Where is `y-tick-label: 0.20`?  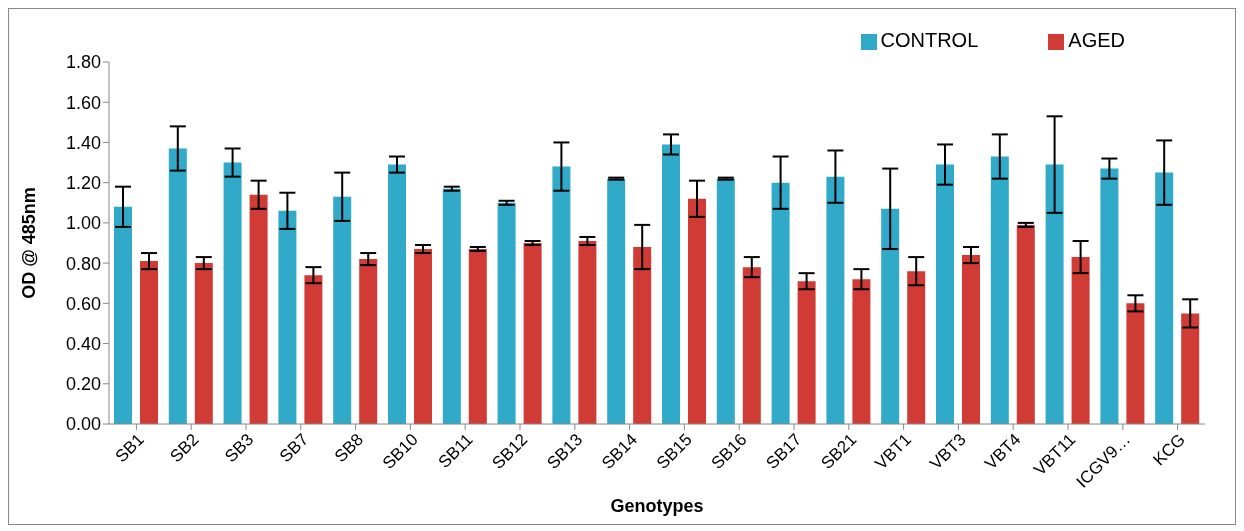 y-tick-label: 0.20 is located at coordinates (83, 384).